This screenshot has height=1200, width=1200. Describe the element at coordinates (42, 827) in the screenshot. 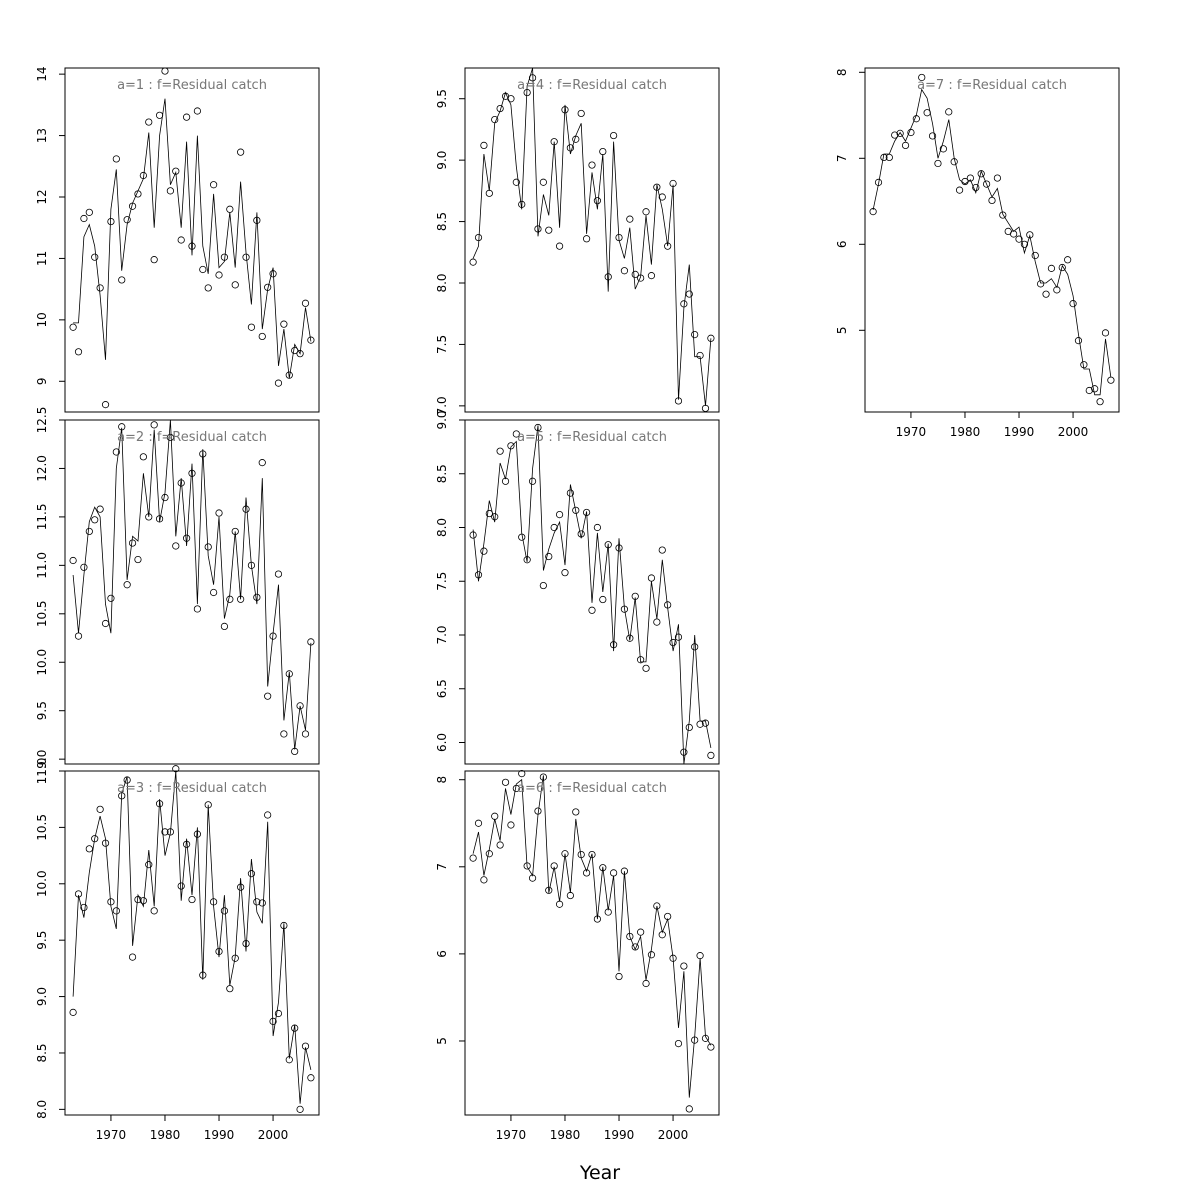

I see `y-tick-label: 10.5` at that location.